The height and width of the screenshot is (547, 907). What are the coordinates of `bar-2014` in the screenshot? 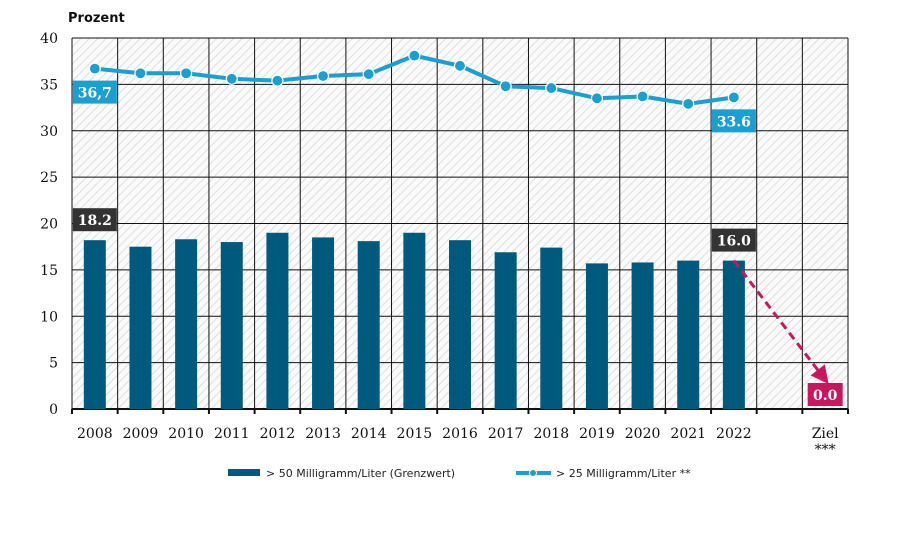 It's located at (368, 325).